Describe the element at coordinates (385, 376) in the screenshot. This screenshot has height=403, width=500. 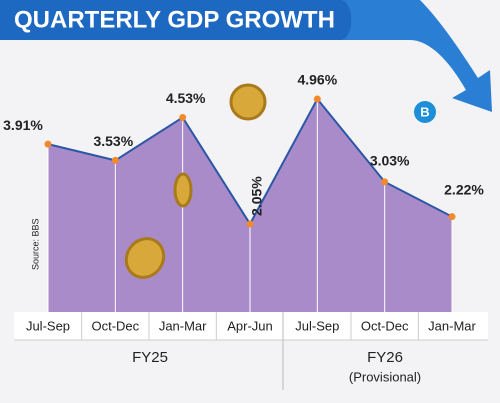
I see `group-note: (Provisional)` at that location.